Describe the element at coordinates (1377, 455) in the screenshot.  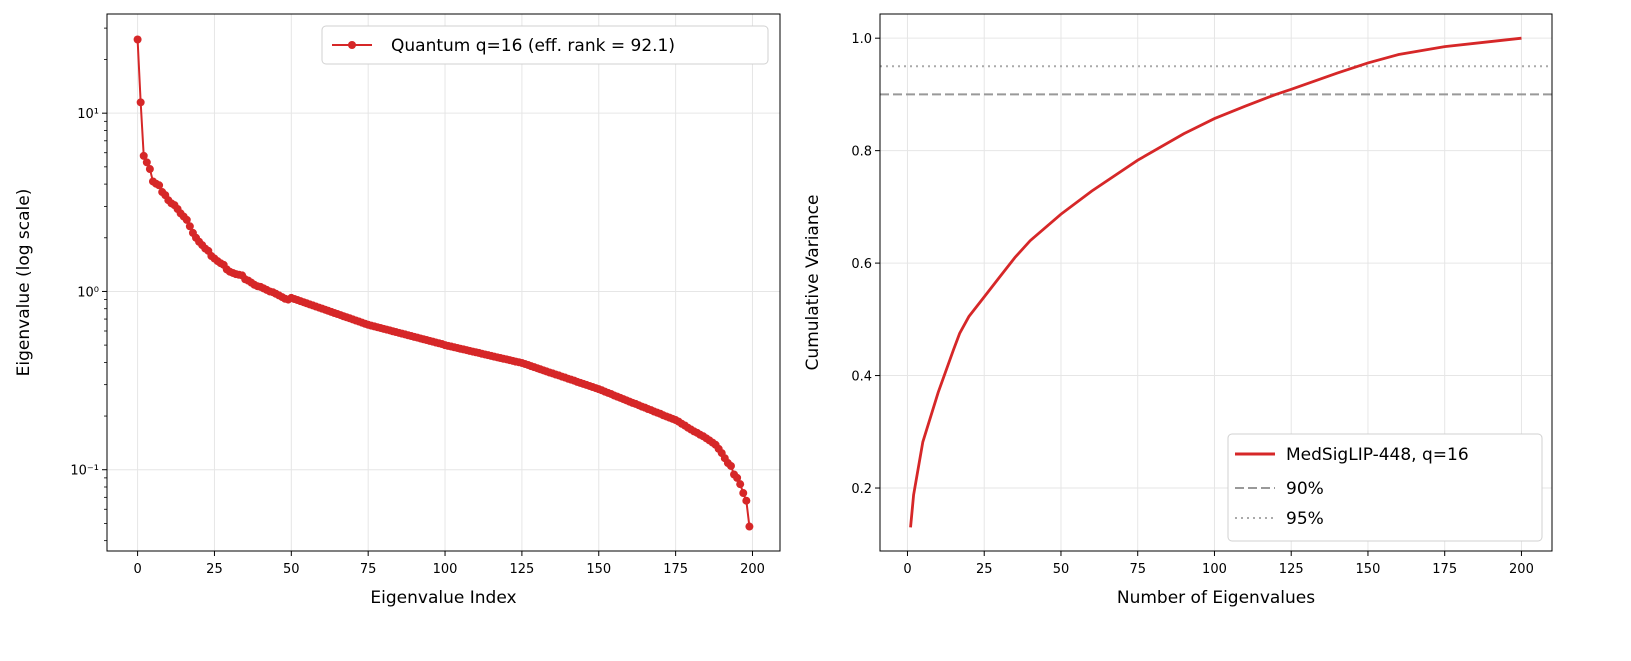
I see `legend-entry: MedSigLIP-448, q=16` at that location.